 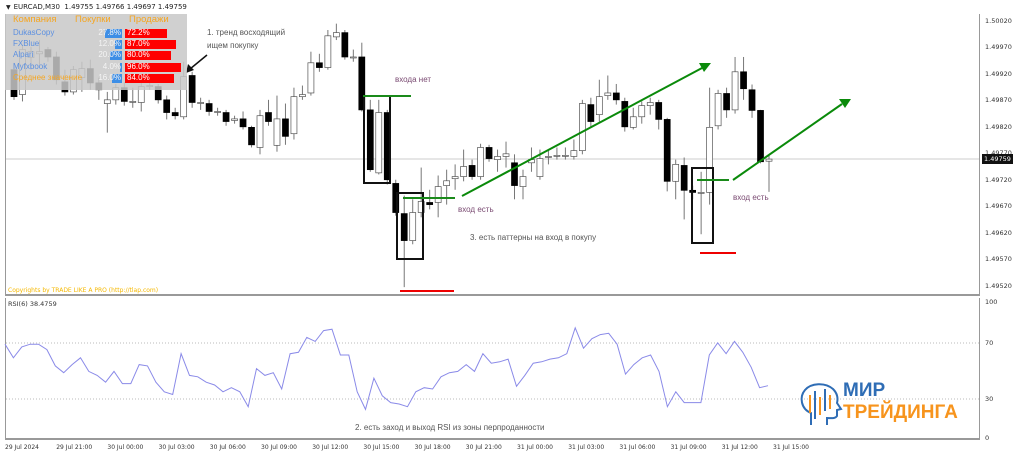 What do you see at coordinates (176, 447) in the screenshot?
I see `time-tick-label: 30 Jul 03:00` at bounding box center [176, 447].